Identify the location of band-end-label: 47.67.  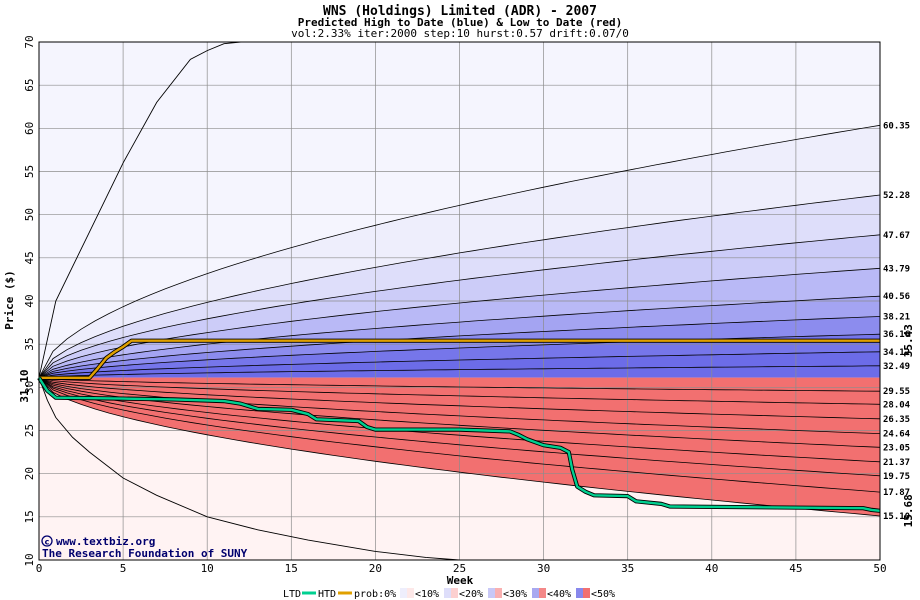
(896, 236).